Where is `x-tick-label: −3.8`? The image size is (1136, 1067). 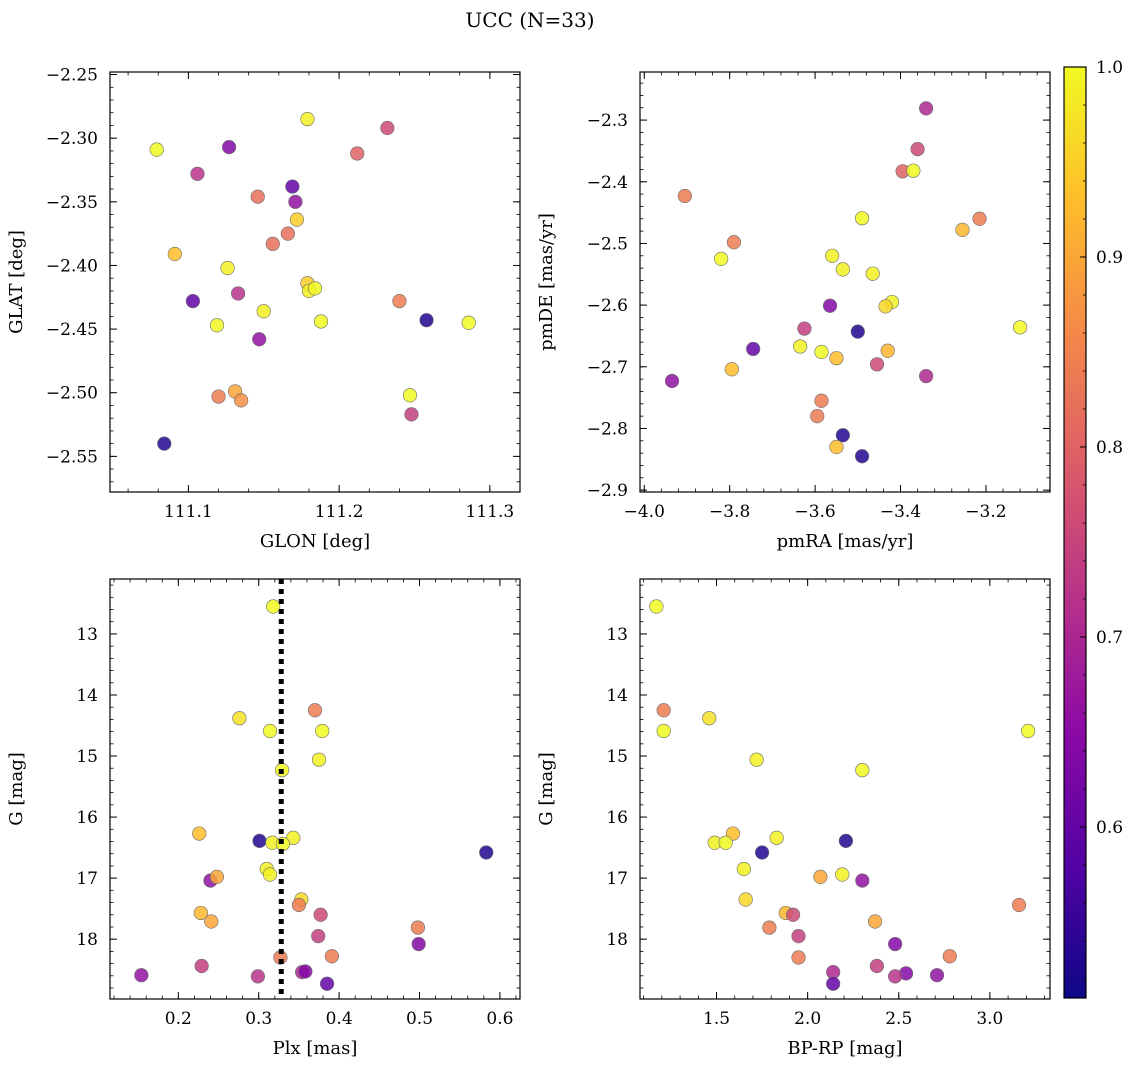
x-tick-label: −3.8 is located at coordinates (729, 512).